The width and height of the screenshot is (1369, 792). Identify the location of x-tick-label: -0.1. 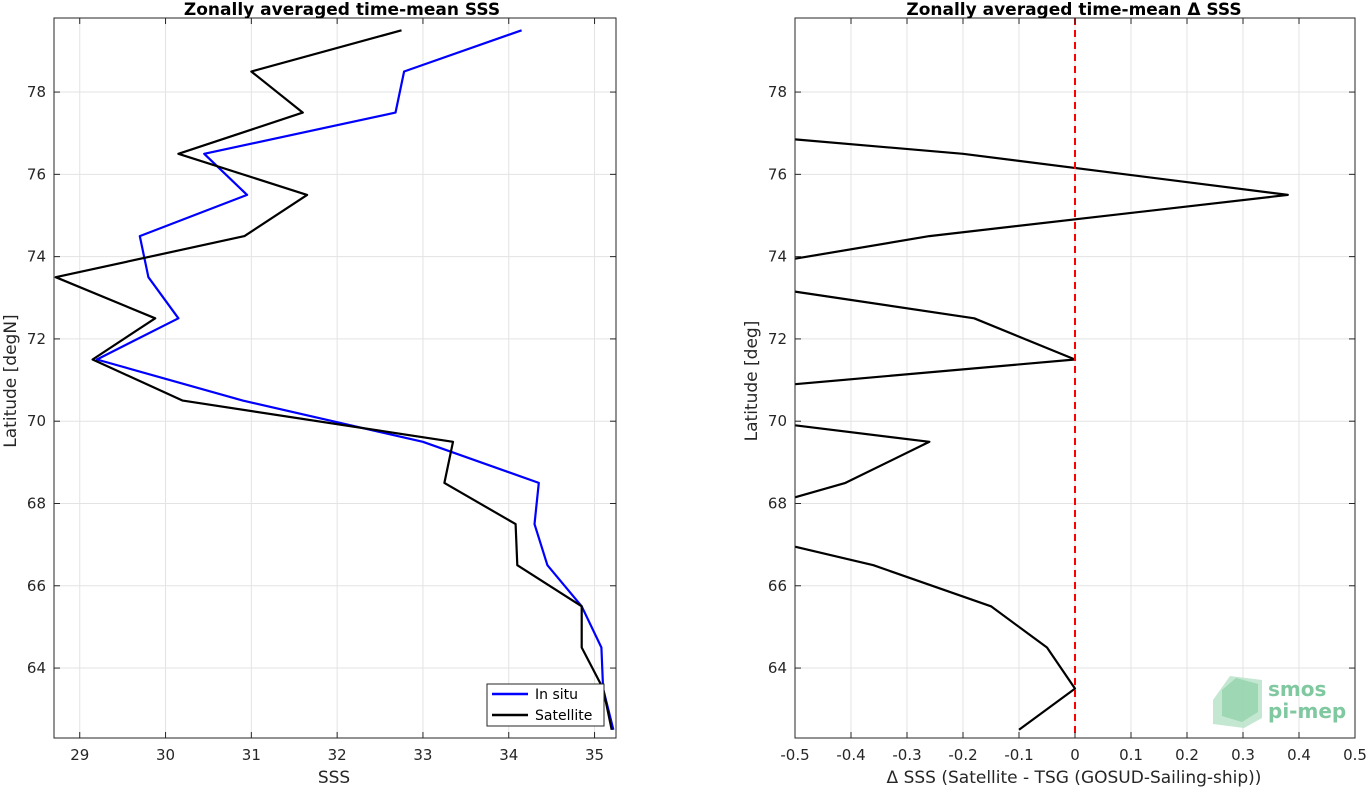
(1018, 755).